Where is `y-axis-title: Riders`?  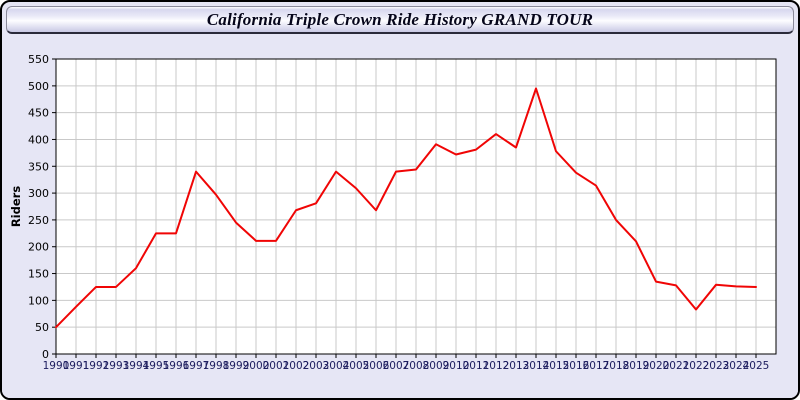 y-axis-title: Riders is located at coordinates (16, 207).